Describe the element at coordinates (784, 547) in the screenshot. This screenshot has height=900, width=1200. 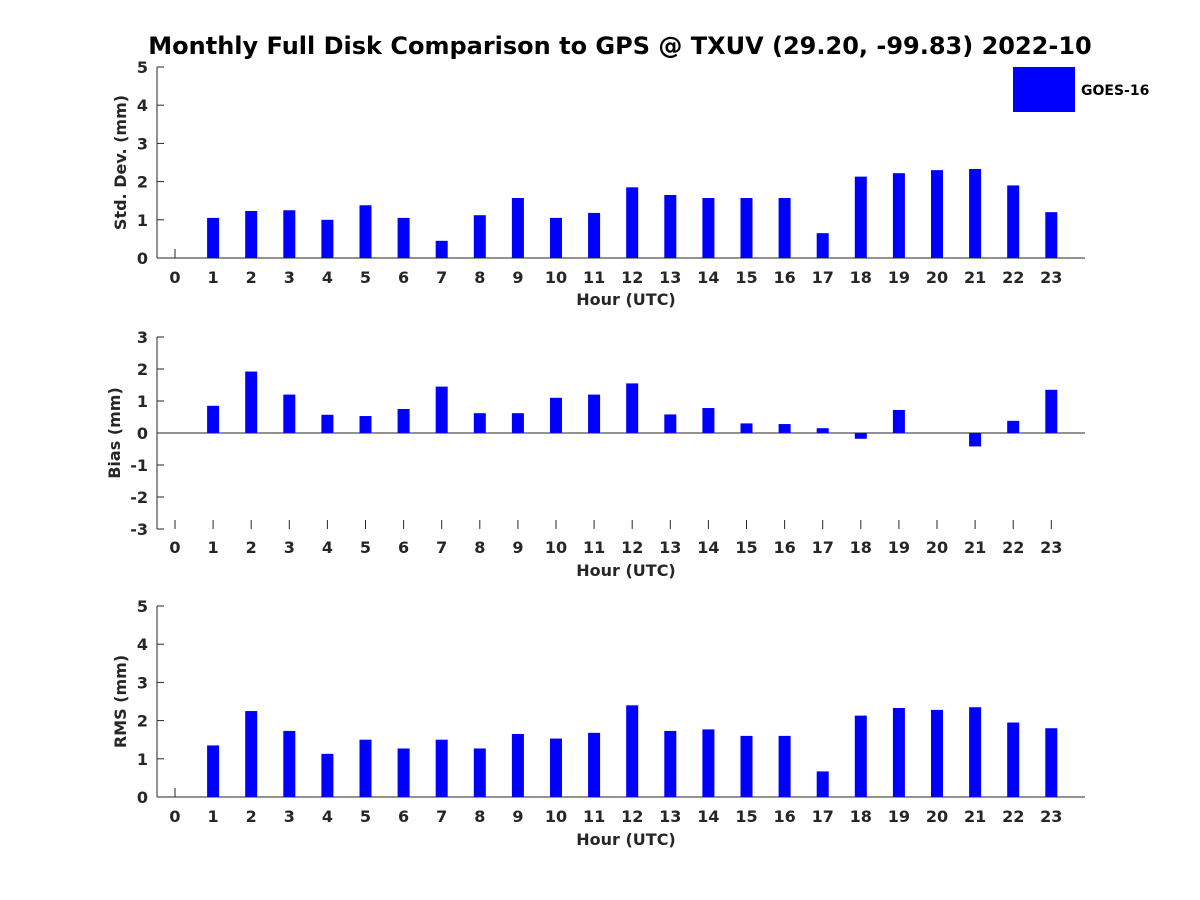
I see `bias-x-tick-label: 16` at that location.